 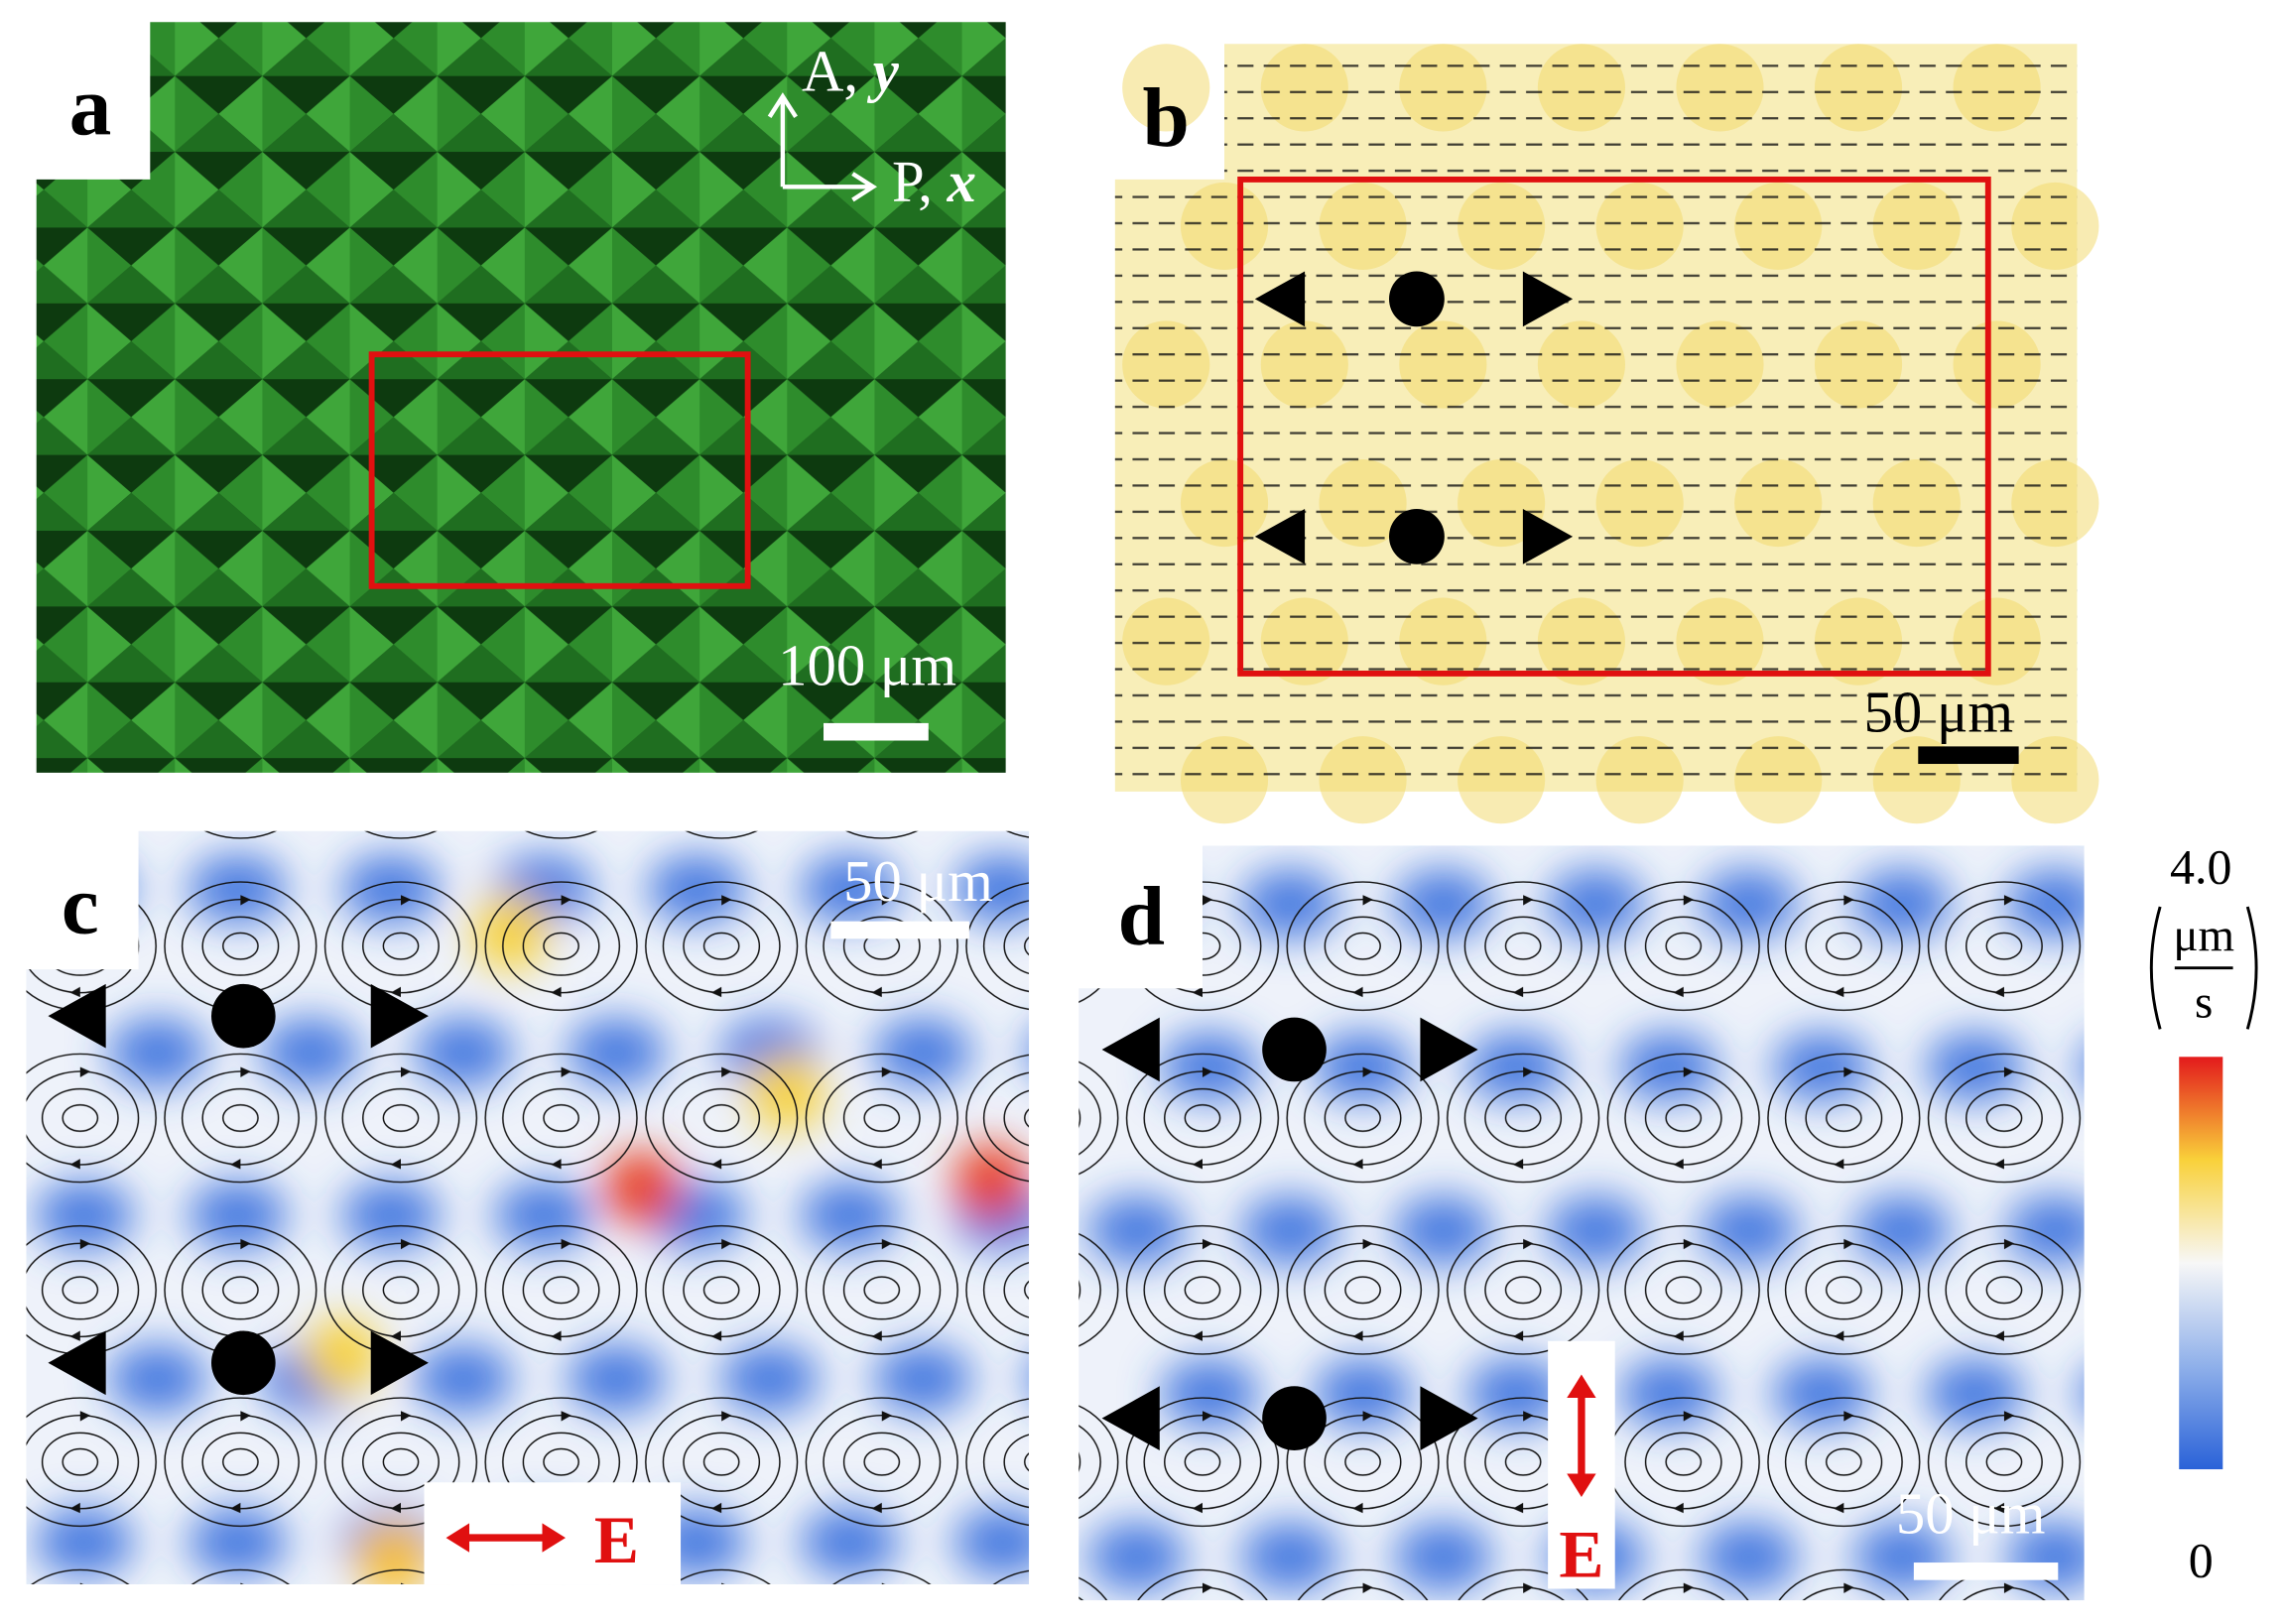 What do you see at coordinates (867, 666) in the screenshot?
I see `scale-bar-label: 100 μm` at bounding box center [867, 666].